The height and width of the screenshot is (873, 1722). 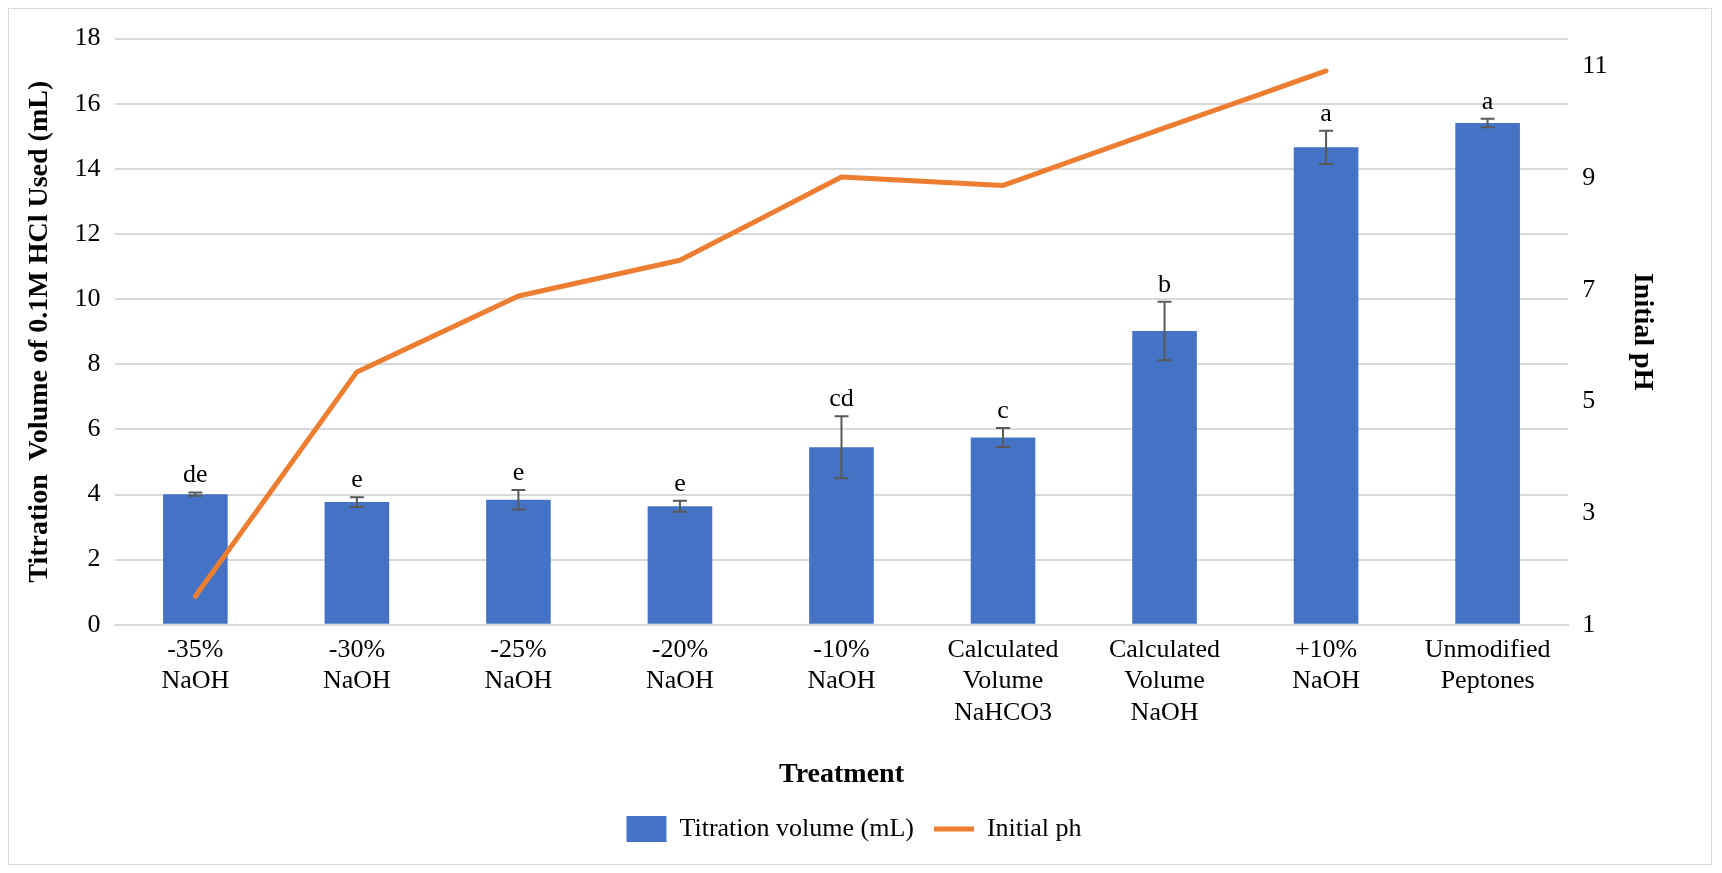 What do you see at coordinates (94, 363) in the screenshot?
I see `y-tick-label: 8` at bounding box center [94, 363].